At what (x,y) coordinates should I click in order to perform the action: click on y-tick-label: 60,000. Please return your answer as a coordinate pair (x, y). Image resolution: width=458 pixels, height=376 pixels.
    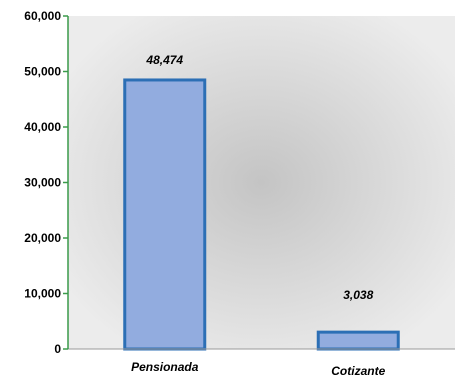
    Looking at the image, I should click on (42, 16).